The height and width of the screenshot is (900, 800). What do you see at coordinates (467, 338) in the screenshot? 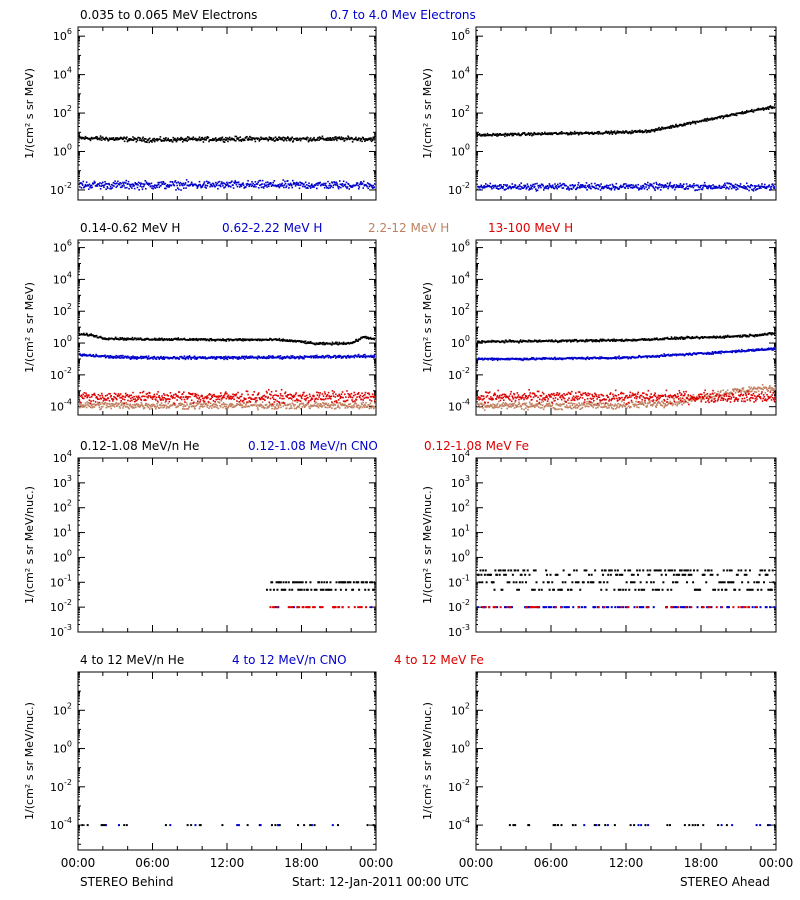
I see `y-tick-exponent: 0` at bounding box center [467, 338].